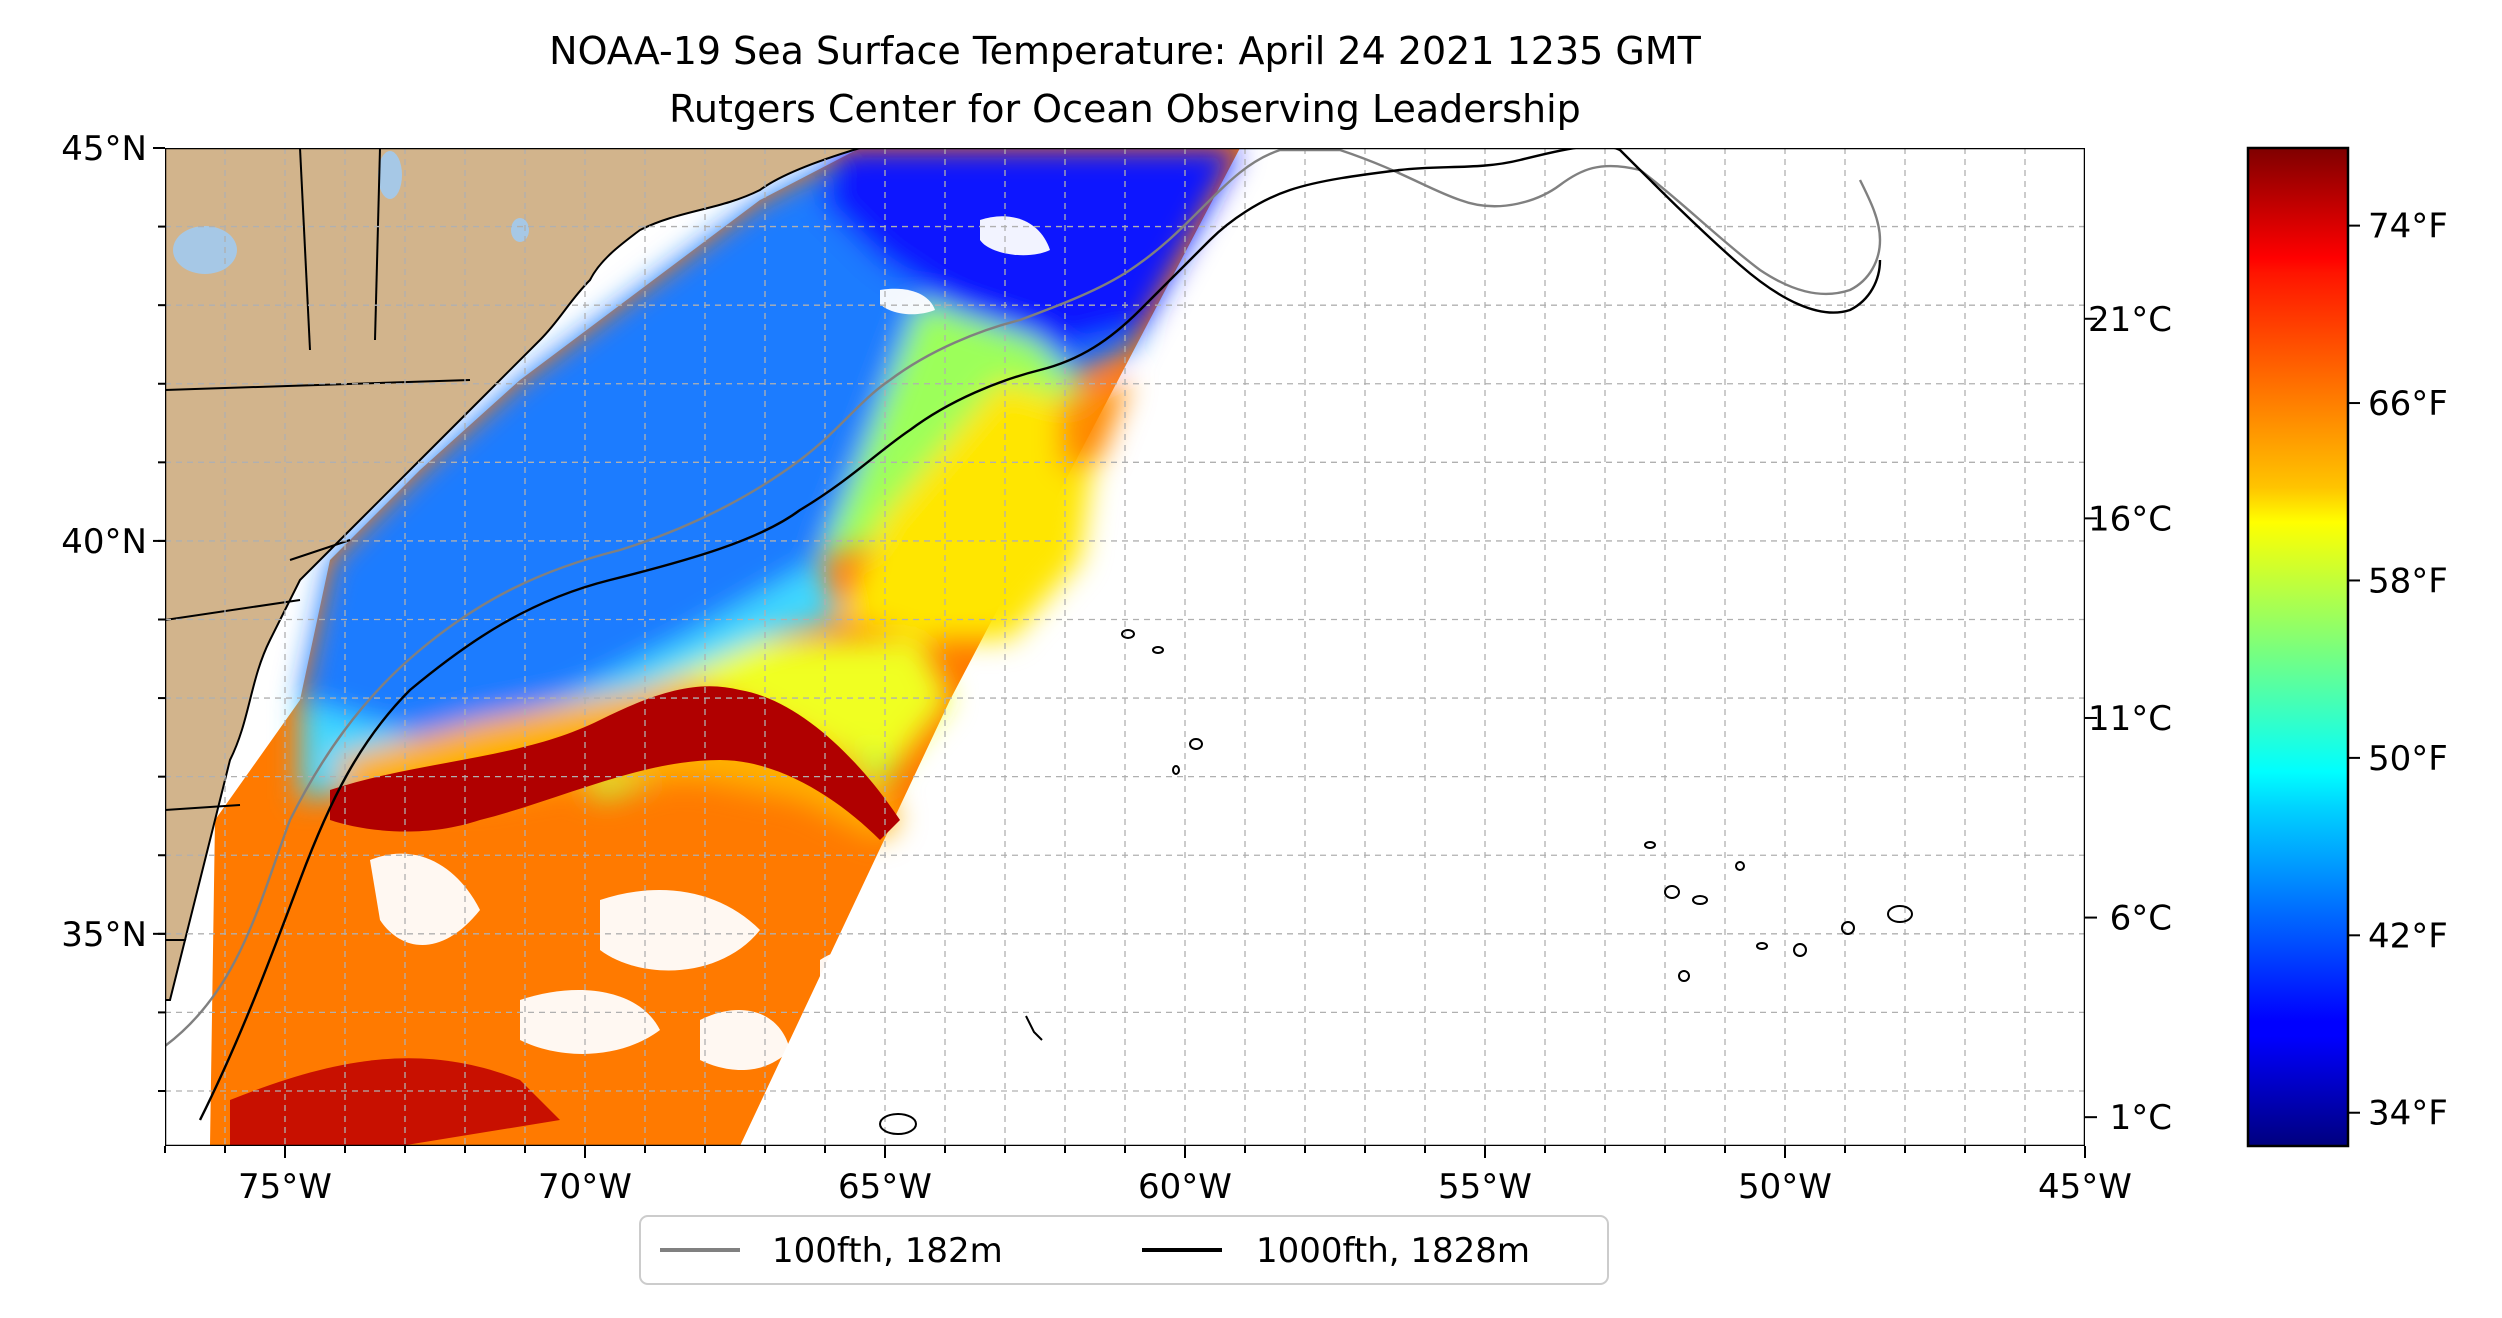 The height and width of the screenshot is (1318, 2502). Describe the element at coordinates (1393, 1251) in the screenshot. I see `legend-label-1000fth: 1000fth, 1828m` at that location.